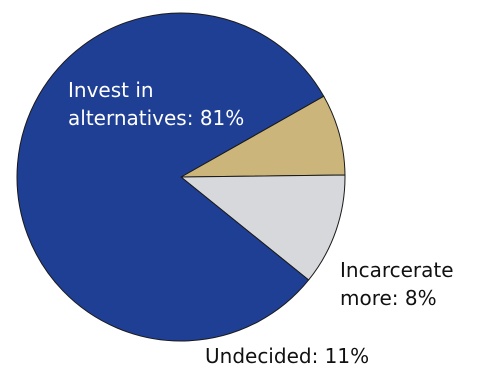 This screenshot has height=372, width=485. I want to click on slice-label-line: Incarcerate, so click(397, 270).